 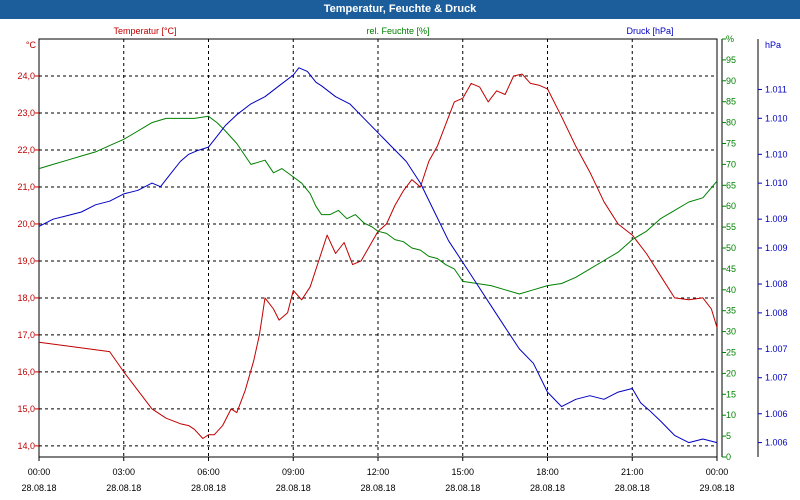 I want to click on humidity-tick-label: 95, so click(x=731, y=60).